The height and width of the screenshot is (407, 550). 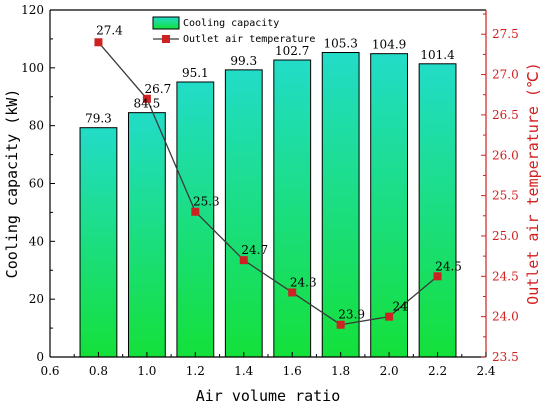 I want to click on x-tick-label-0: 0.6, so click(x=49, y=371).